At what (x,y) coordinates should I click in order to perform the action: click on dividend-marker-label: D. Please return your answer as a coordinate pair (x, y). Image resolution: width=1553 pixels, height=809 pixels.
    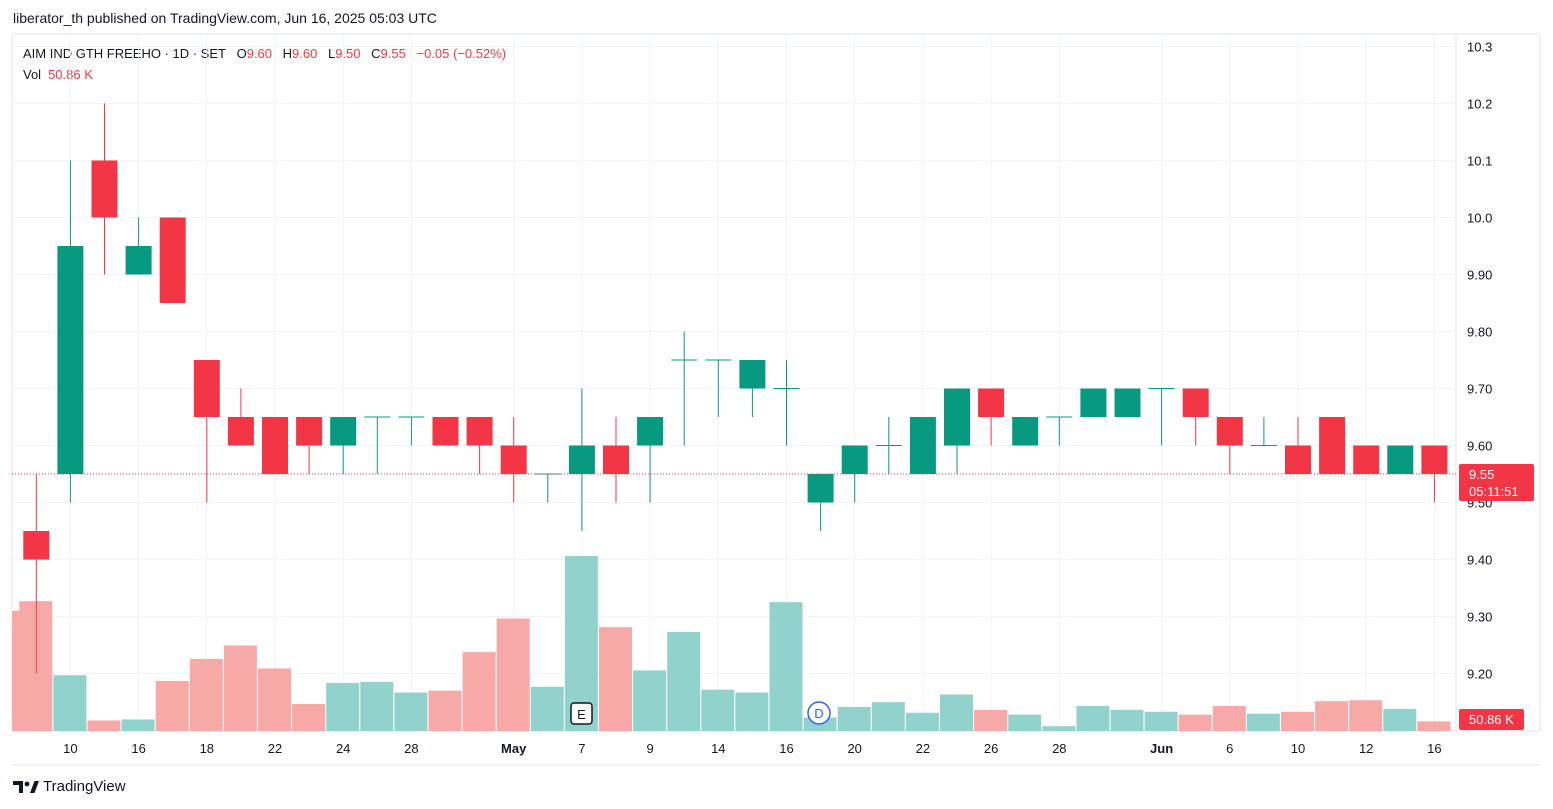
    Looking at the image, I should click on (818, 713).